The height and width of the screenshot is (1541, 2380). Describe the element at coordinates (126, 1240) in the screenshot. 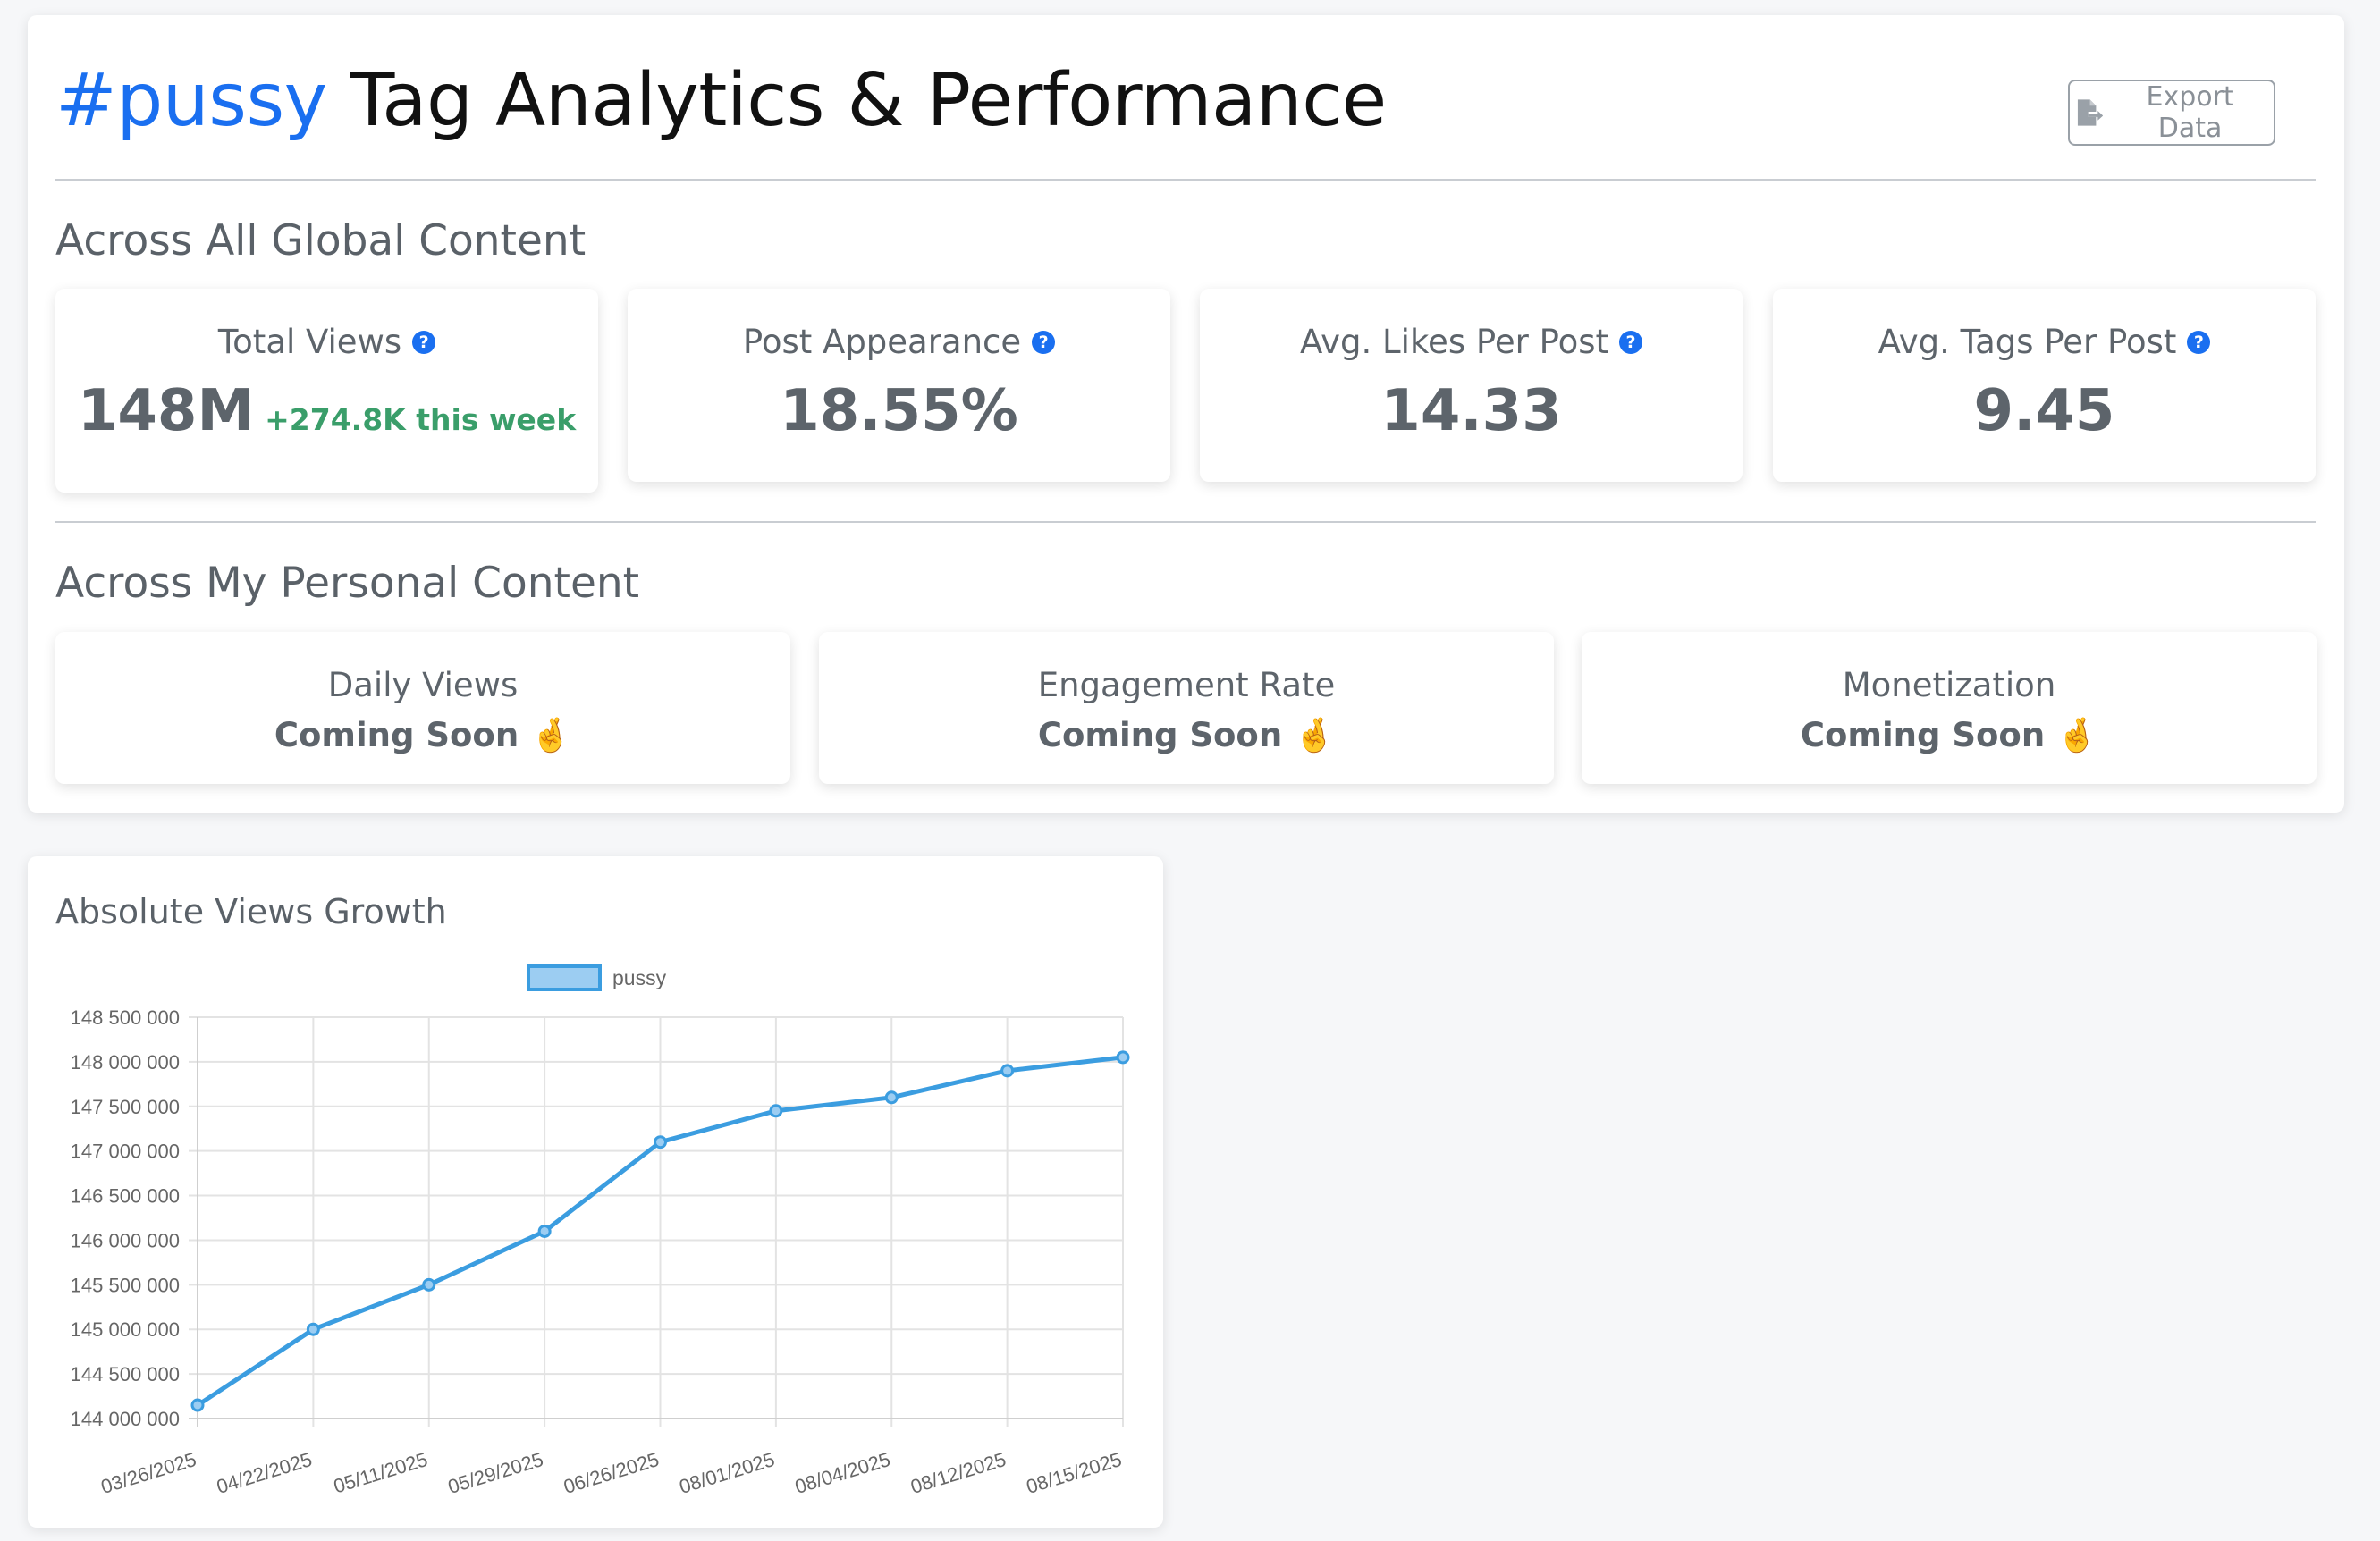

I see `y-tick-label: 146 000 000` at that location.